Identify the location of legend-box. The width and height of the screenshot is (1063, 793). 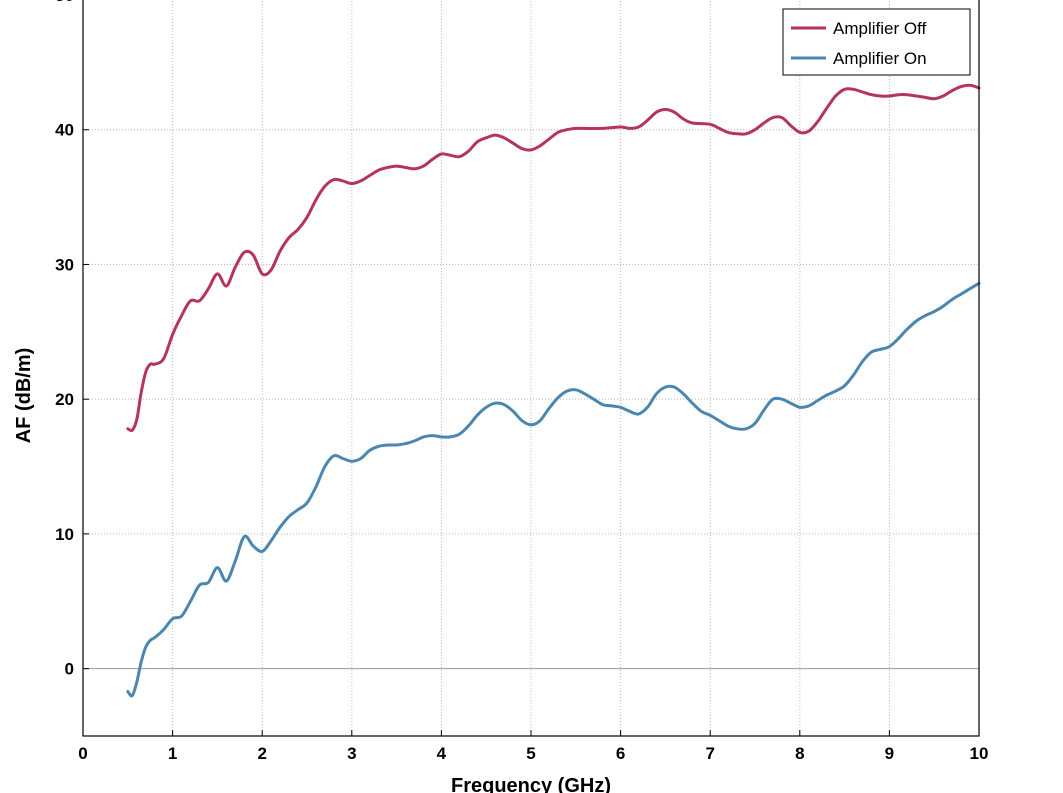
(876, 42).